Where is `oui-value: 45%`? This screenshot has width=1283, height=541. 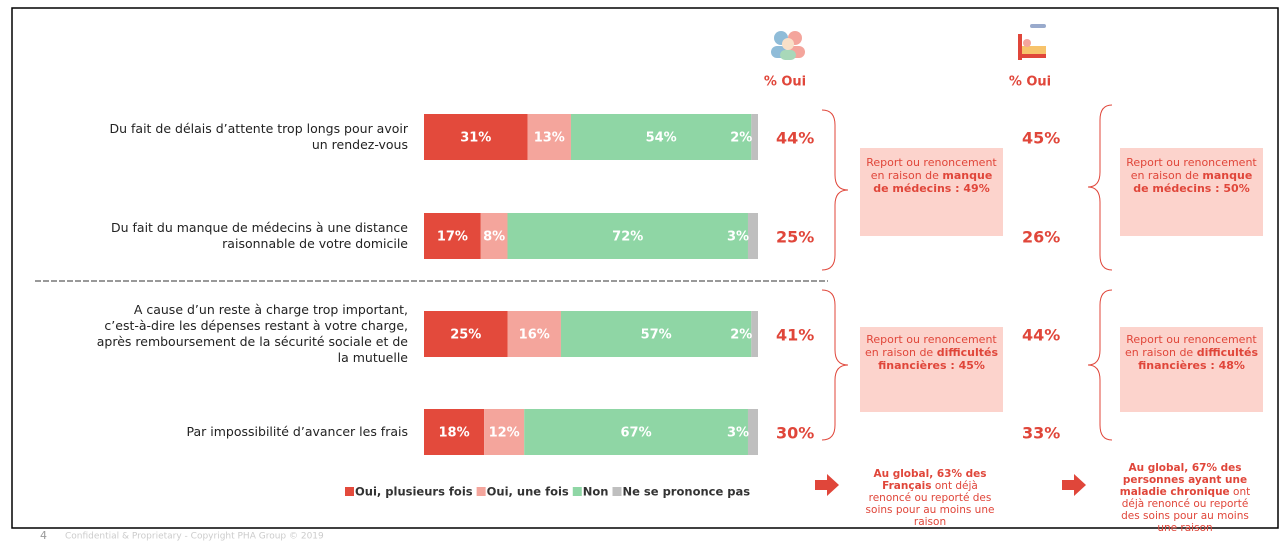
oui-value: 45% is located at coordinates (1041, 138).